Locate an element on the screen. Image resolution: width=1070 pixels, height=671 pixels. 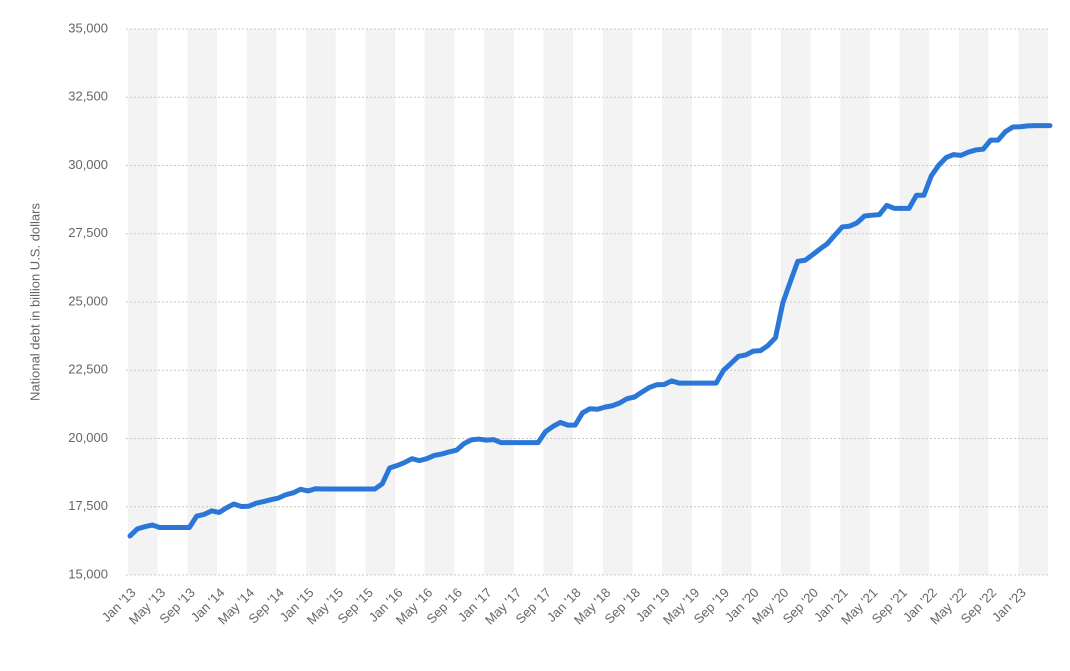
y-tick-label: 30,000 is located at coordinates (88, 164).